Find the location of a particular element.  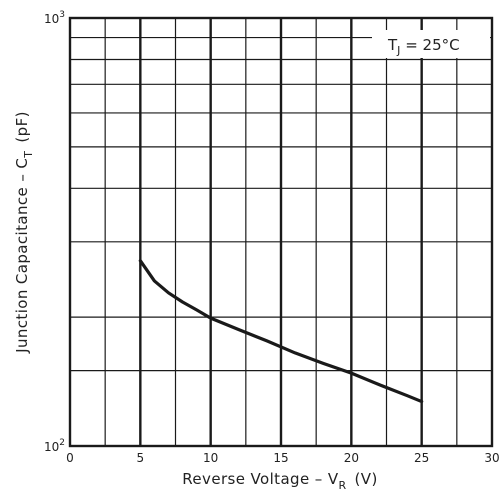

x-axis-label-subscript: R is located at coordinates (343, 485).